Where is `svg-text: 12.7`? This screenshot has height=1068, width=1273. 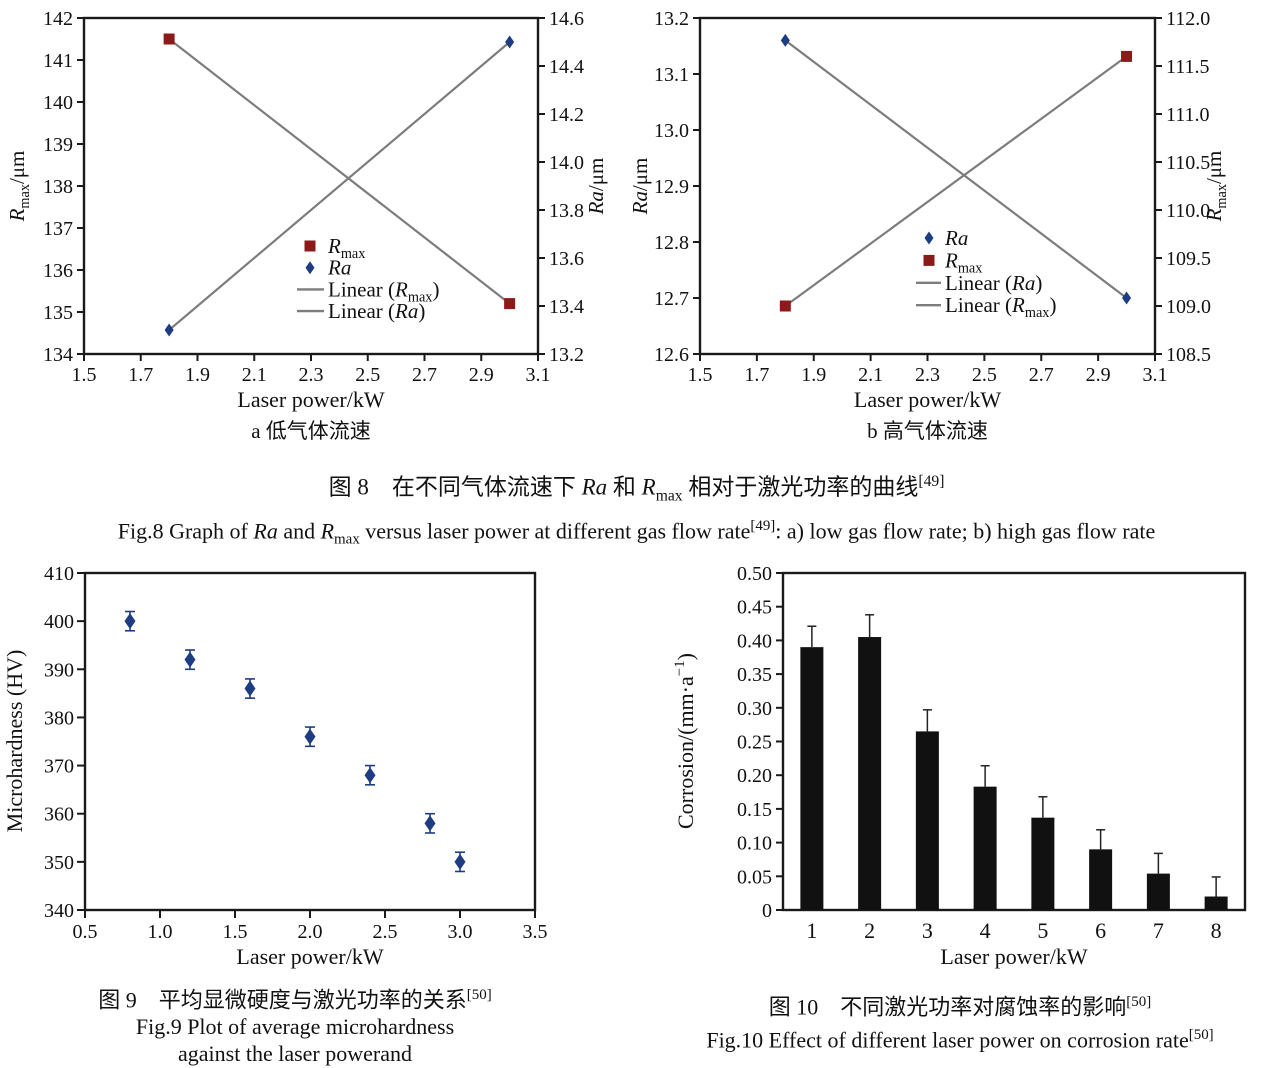 svg-text: 12.7 is located at coordinates (671, 299).